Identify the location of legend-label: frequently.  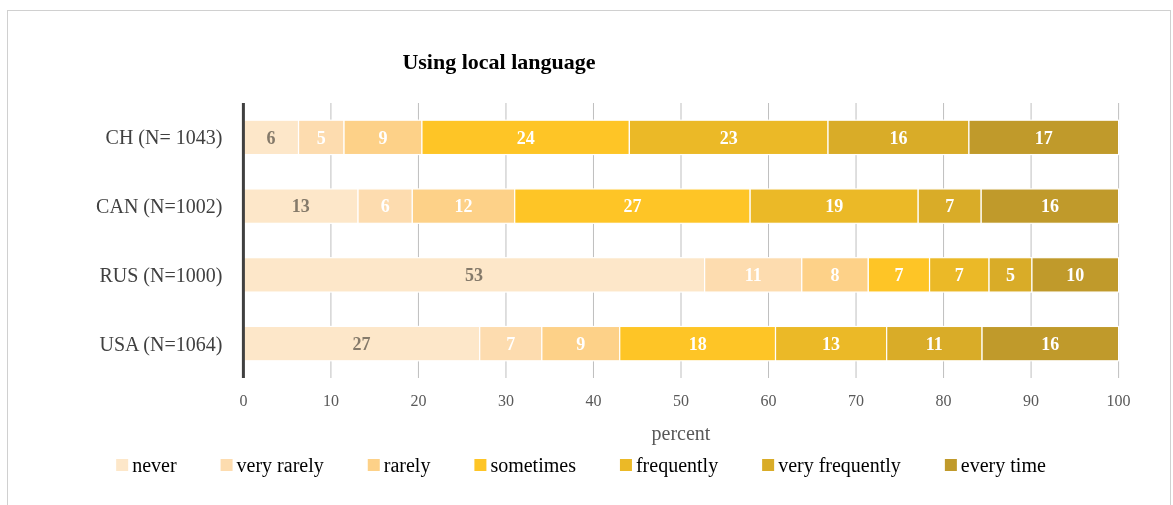
(677, 465).